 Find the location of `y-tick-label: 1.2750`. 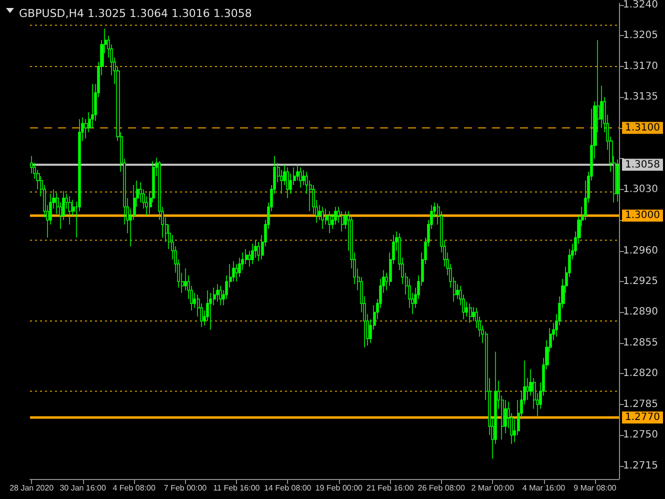

y-tick-label: 1.2750 is located at coordinates (640, 435).